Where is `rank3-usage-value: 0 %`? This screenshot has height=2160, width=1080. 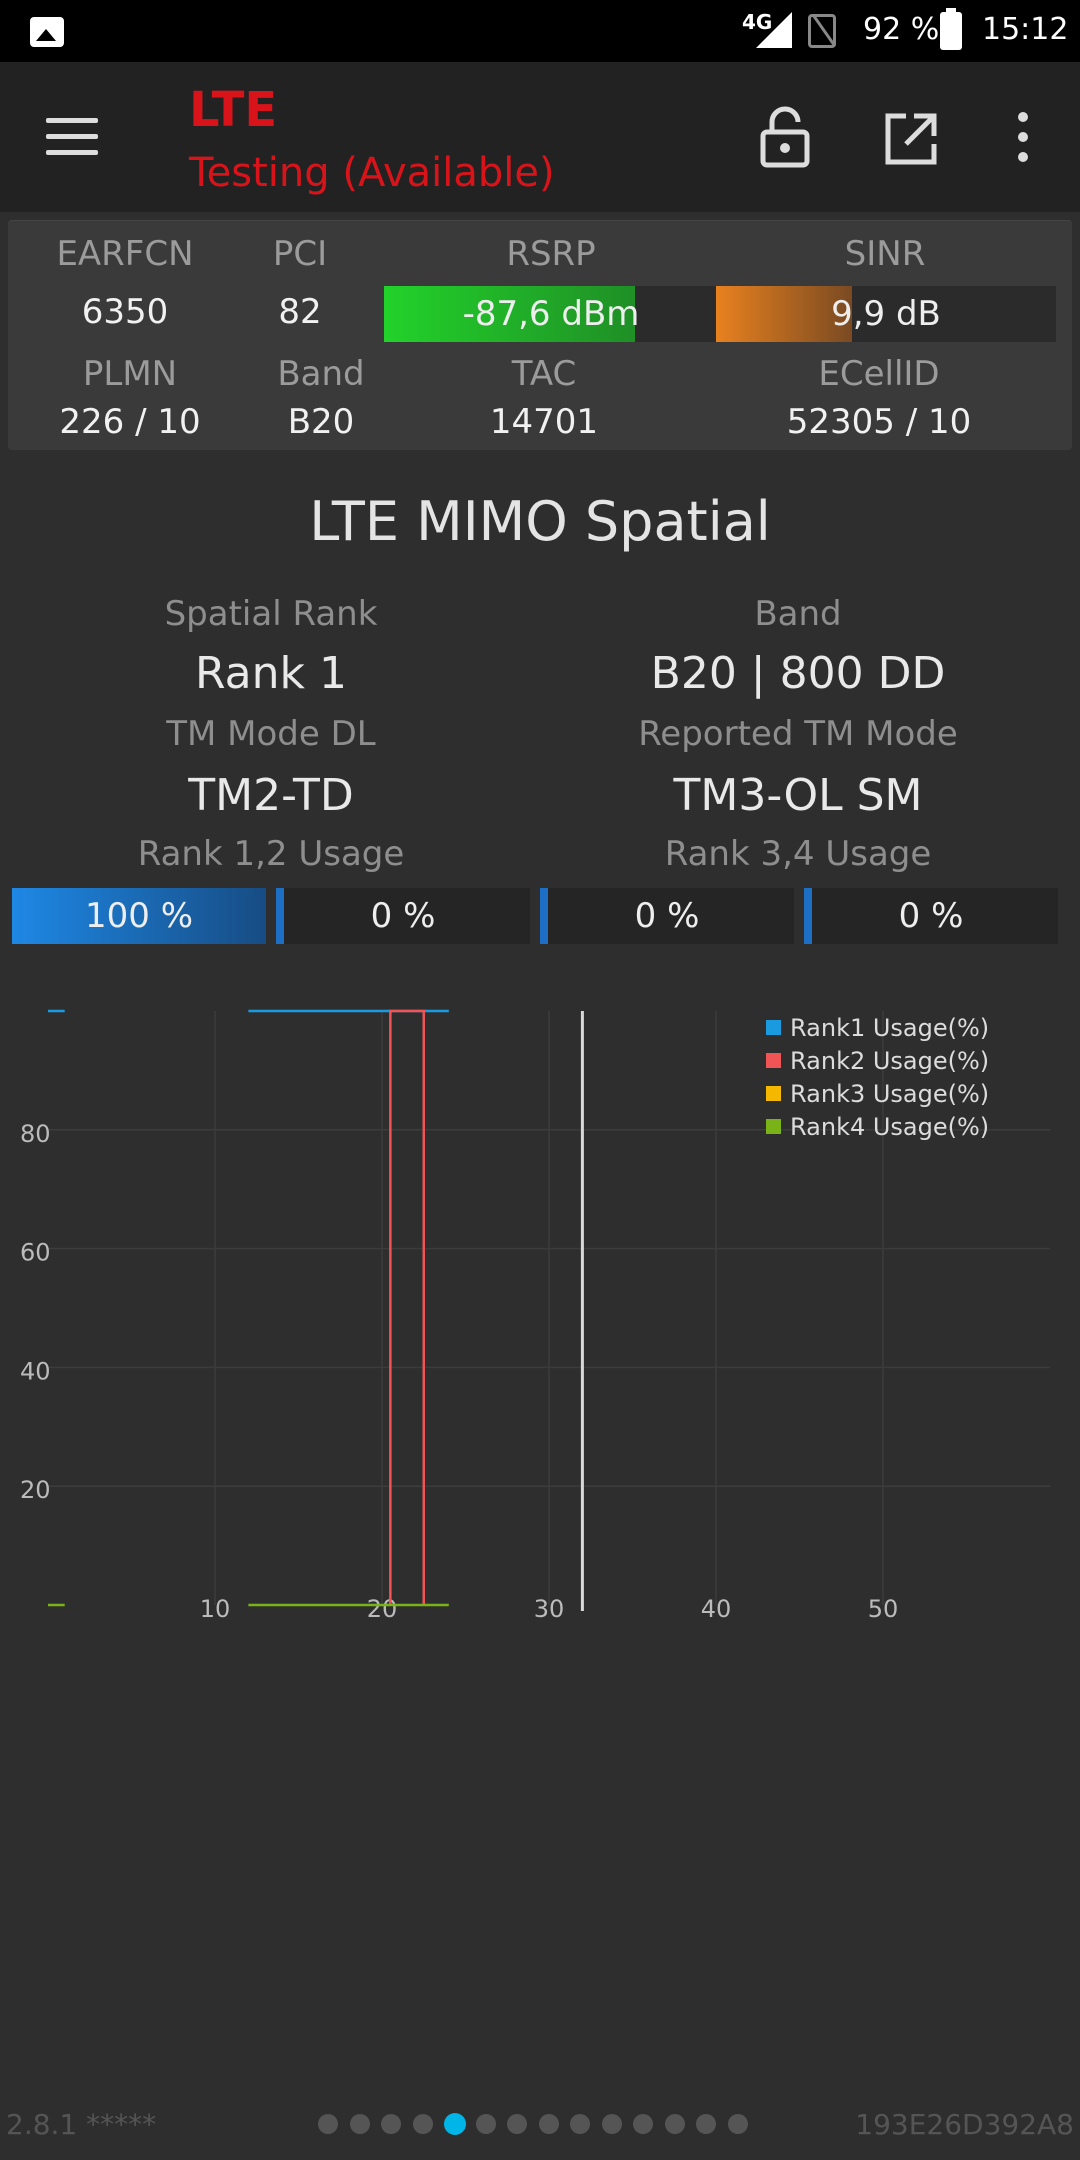
rank3-usage-value: 0 % is located at coordinates (667, 916).